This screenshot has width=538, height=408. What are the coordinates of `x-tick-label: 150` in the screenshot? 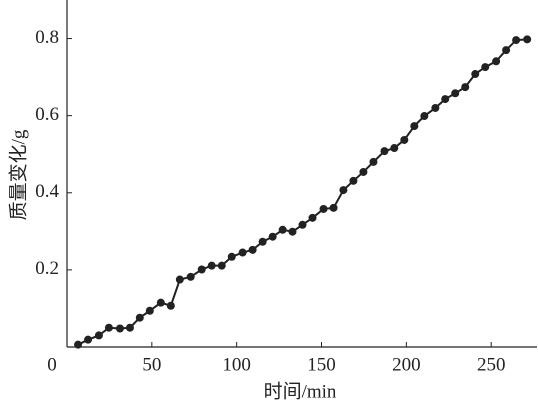 It's located at (321, 364).